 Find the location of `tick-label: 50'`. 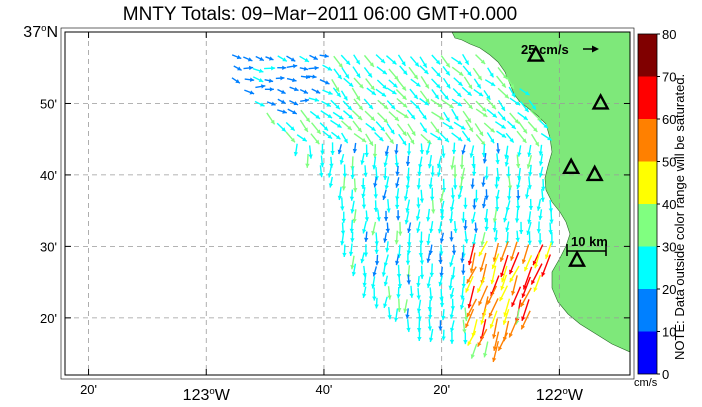

tick-label: 50' is located at coordinates (48, 103).